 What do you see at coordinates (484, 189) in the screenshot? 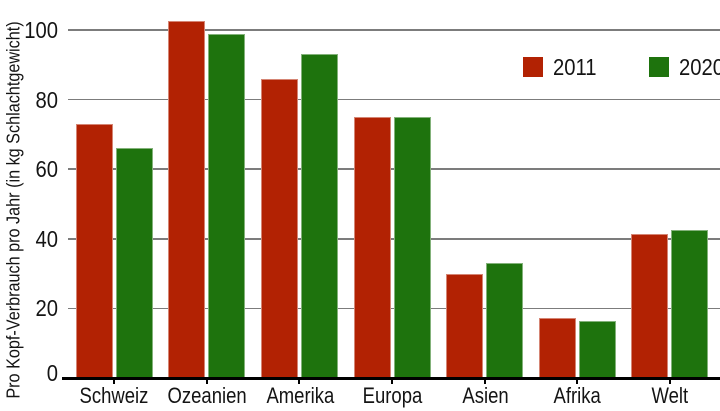
I see `bar-group-asien` at bounding box center [484, 189].